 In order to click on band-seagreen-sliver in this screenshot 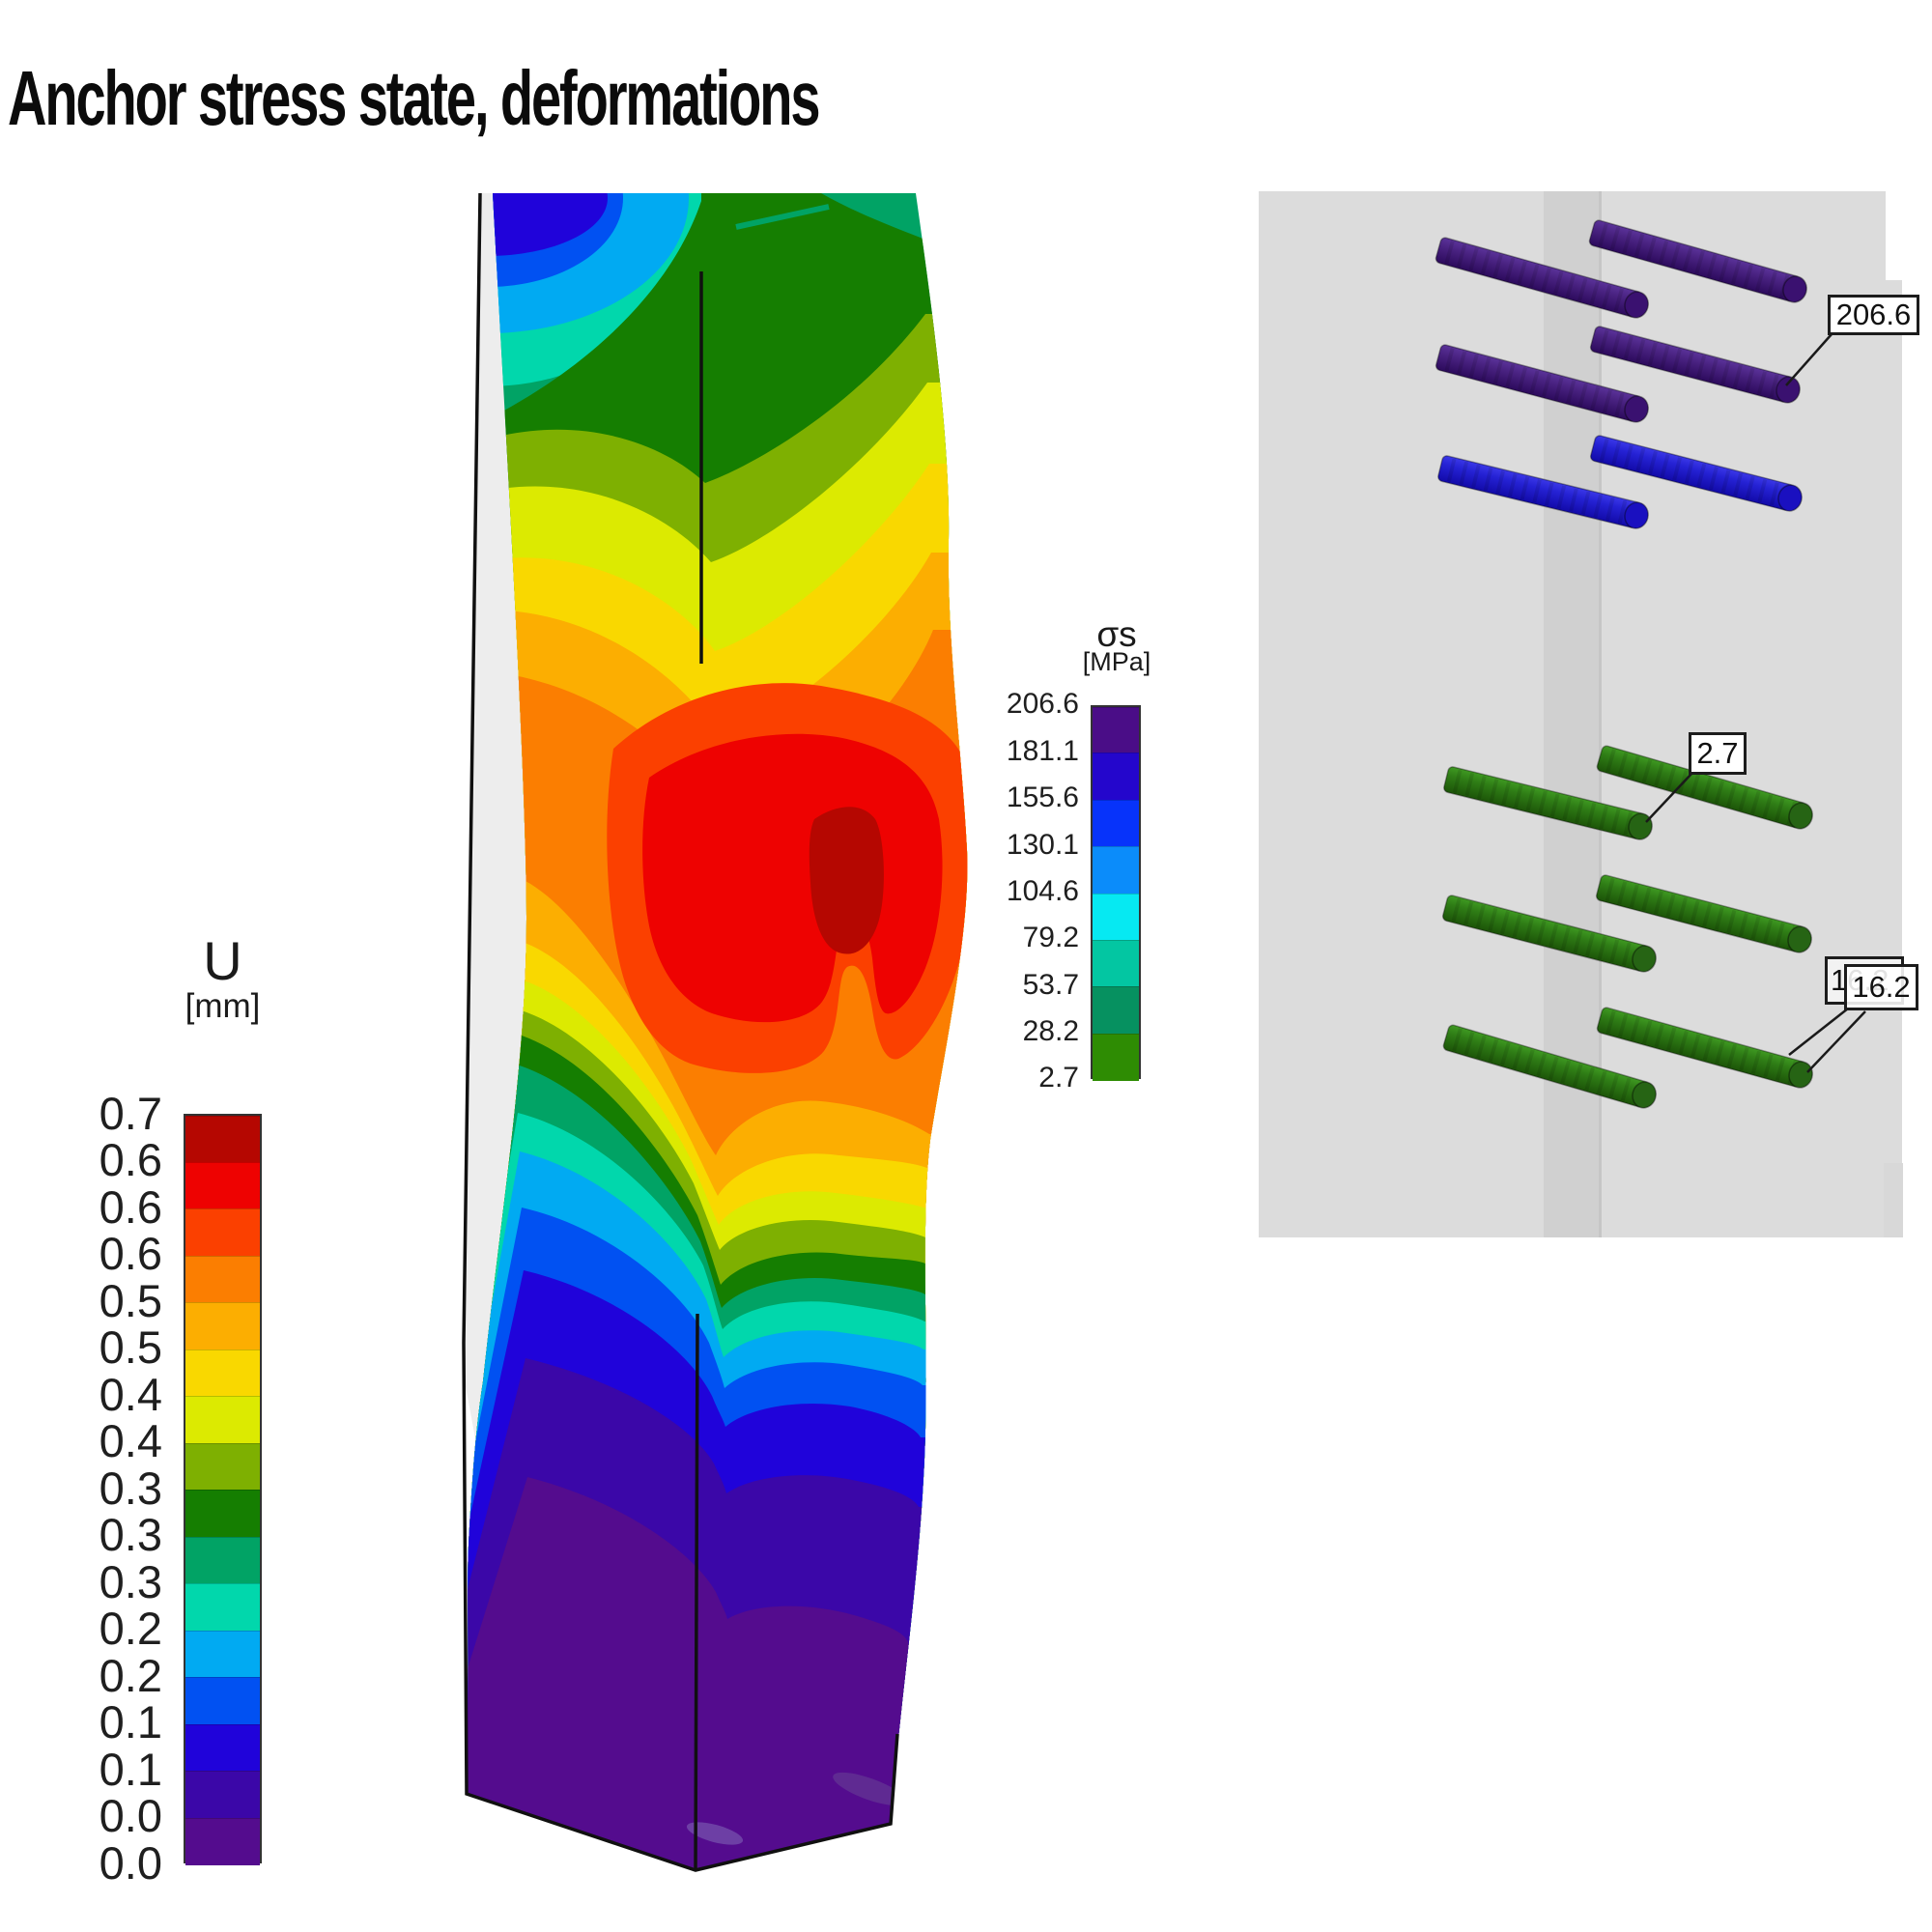, I will do `click(782, 217)`.